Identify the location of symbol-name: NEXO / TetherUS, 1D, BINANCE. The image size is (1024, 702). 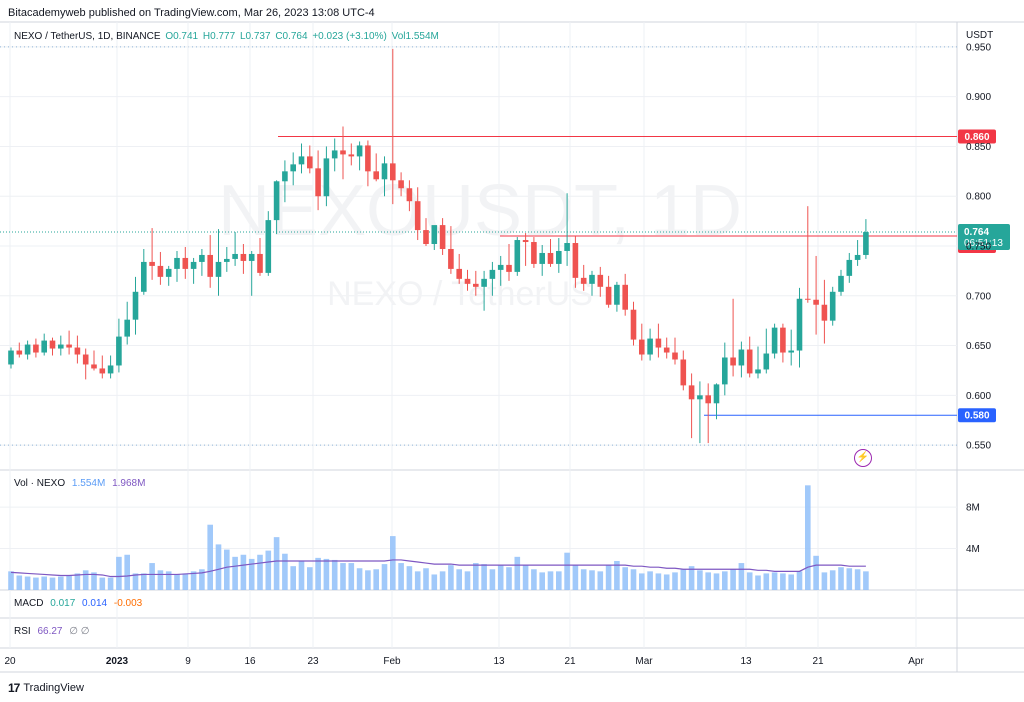
(87, 36).